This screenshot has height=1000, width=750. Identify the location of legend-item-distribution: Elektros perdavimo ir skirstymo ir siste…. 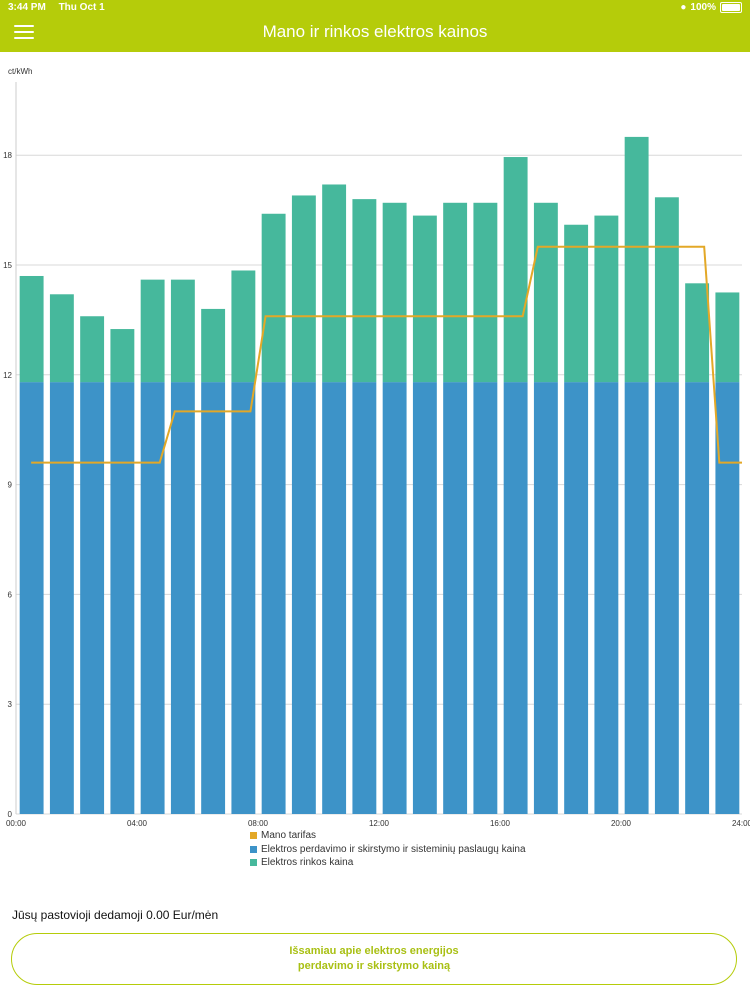
(388, 850).